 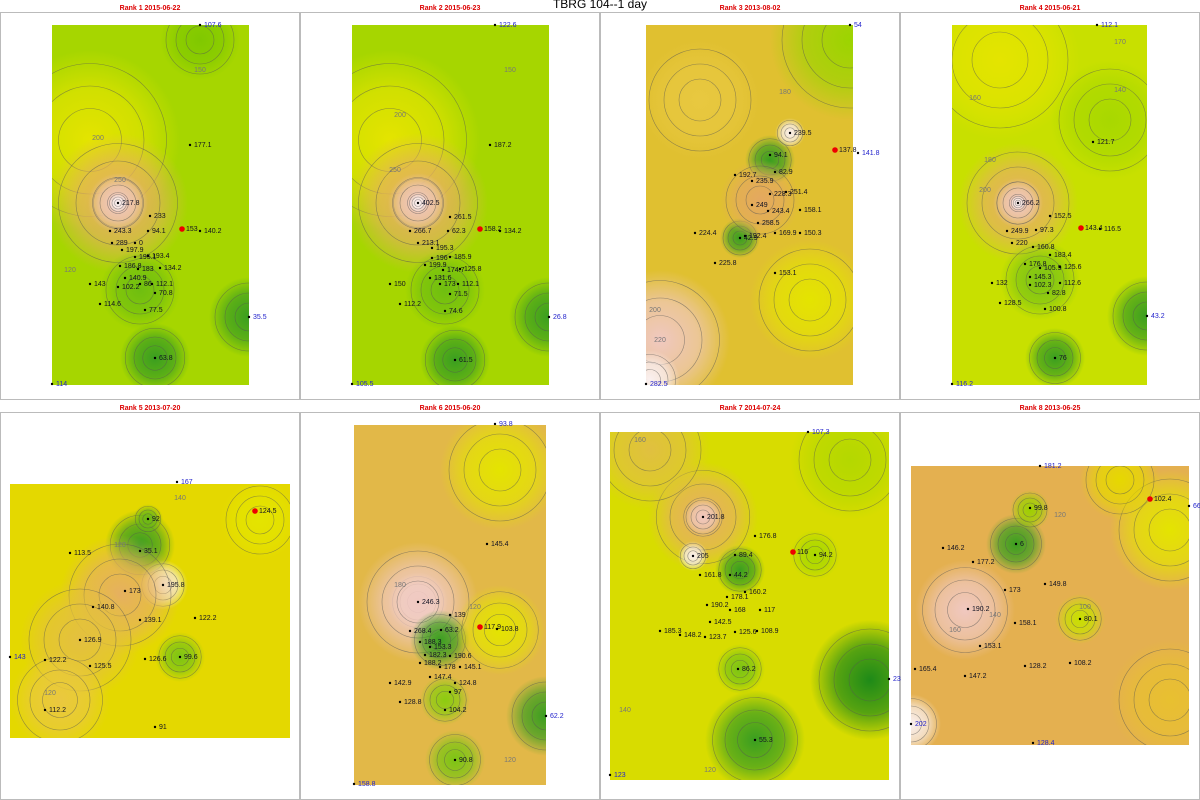 I want to click on station-value: 6, so click(x=1022, y=544).